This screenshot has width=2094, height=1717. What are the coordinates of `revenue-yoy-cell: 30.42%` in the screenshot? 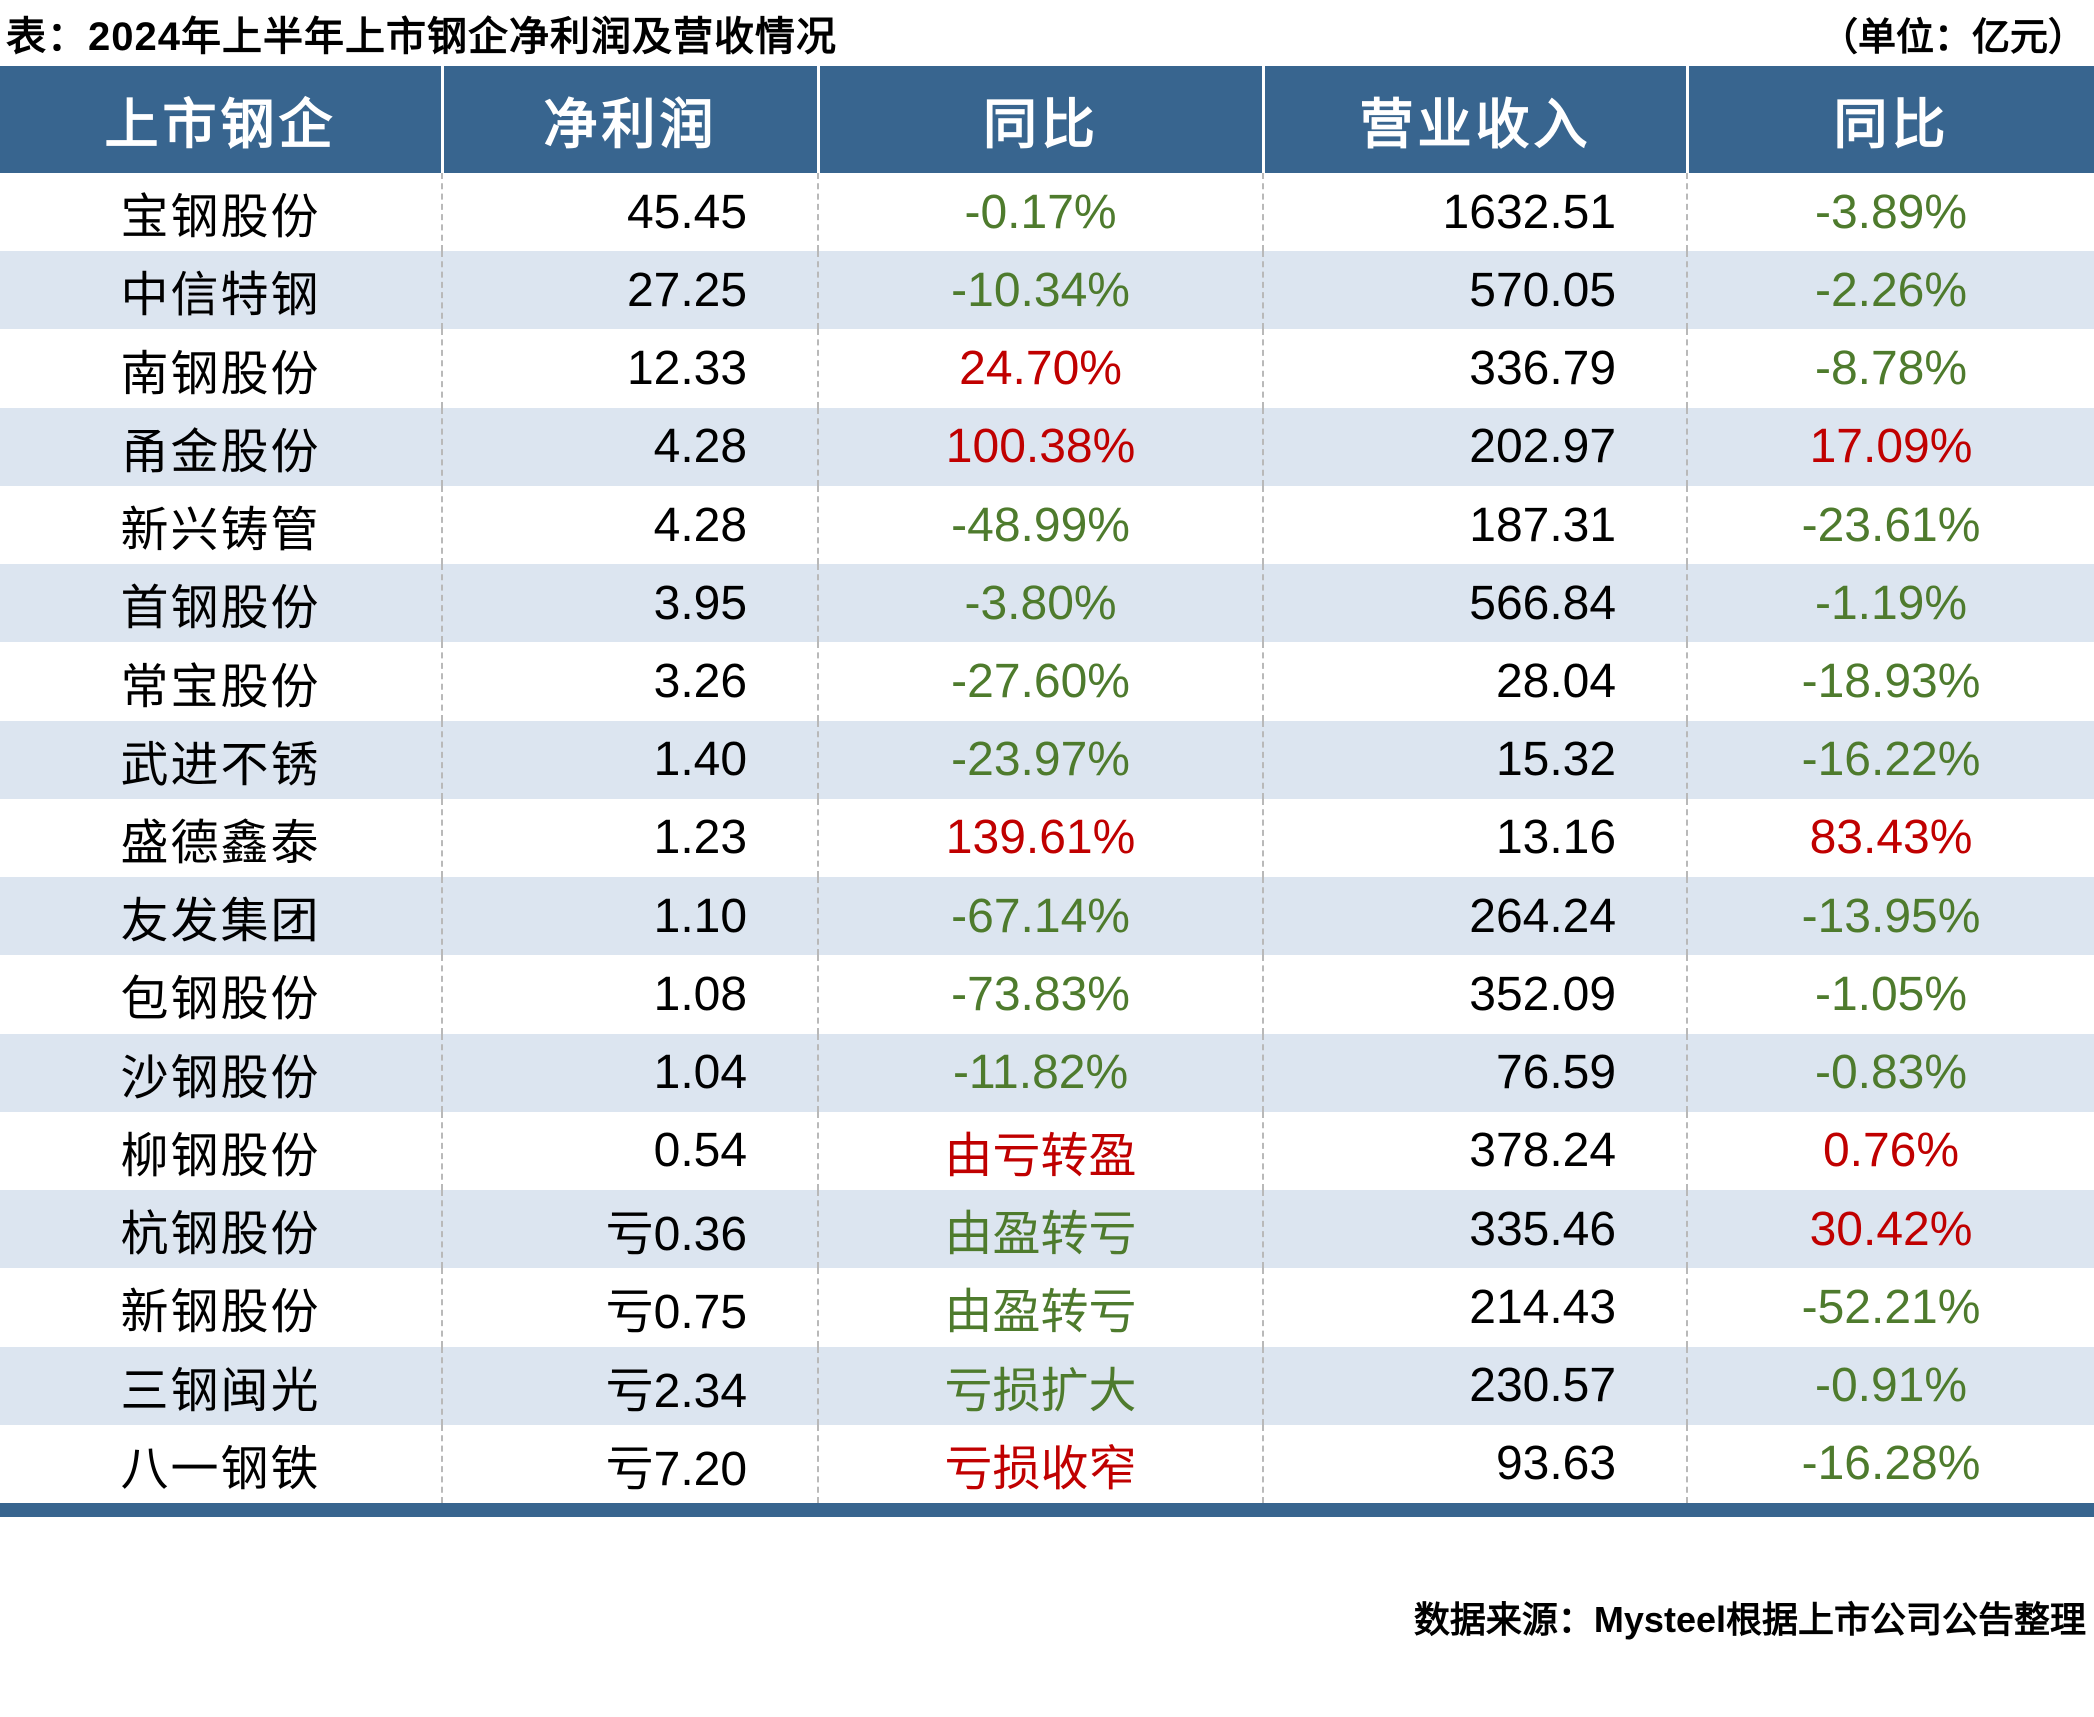 It's located at (1890, 1229).